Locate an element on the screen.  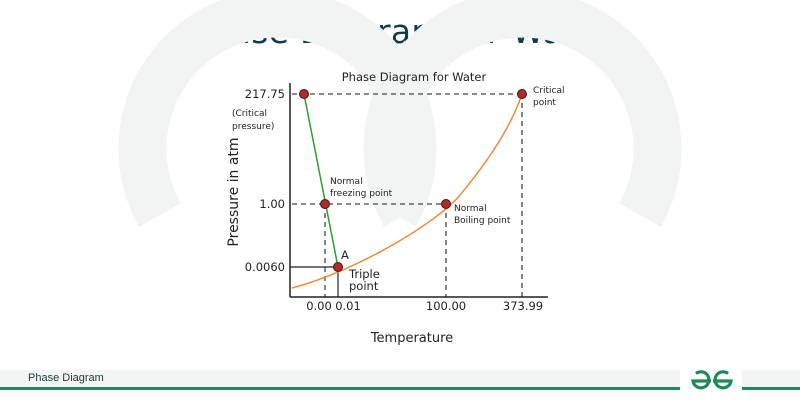
triple-marker: A is located at coordinates (345, 255).